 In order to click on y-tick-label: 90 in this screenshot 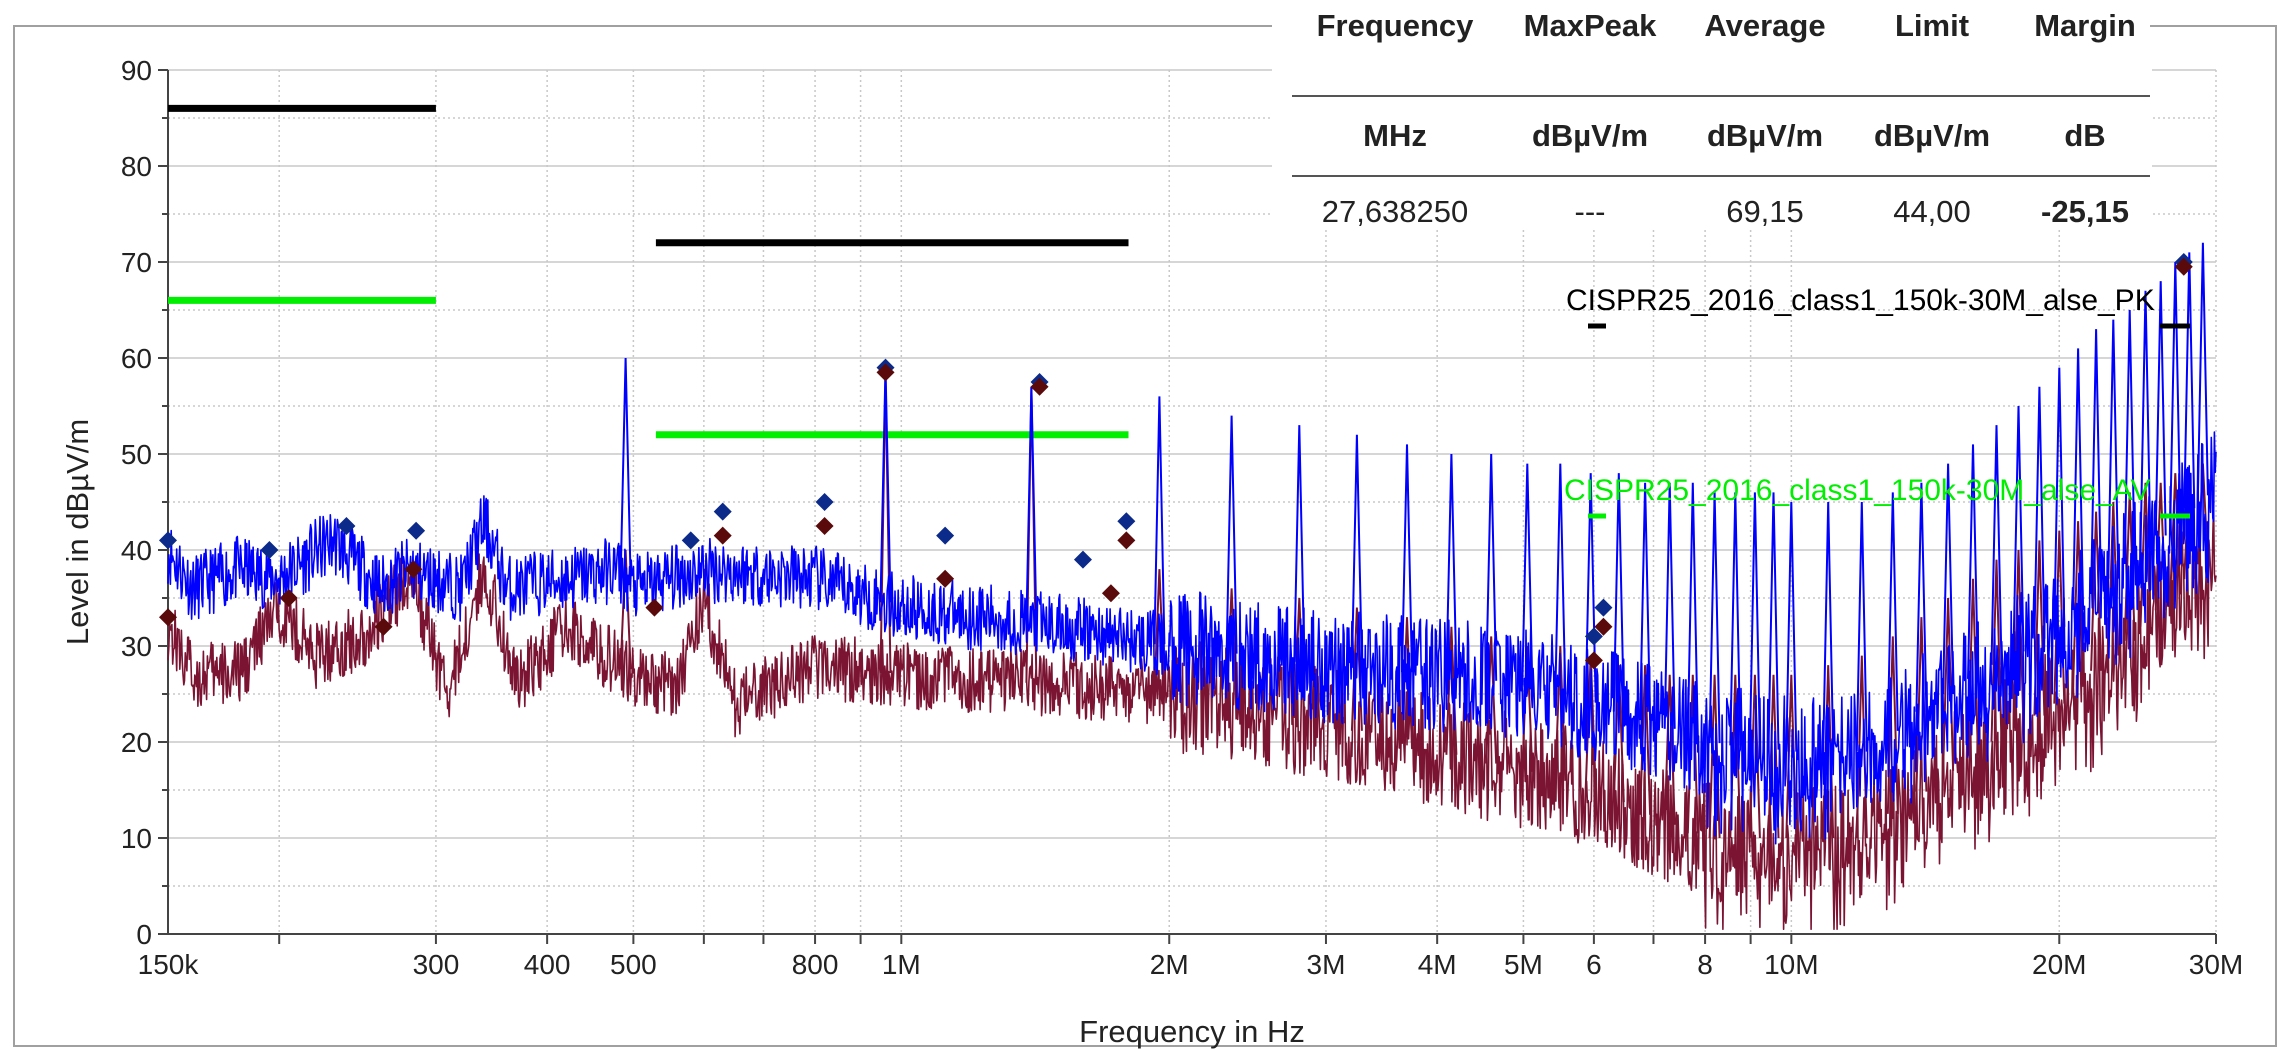, I will do `click(136, 70)`.